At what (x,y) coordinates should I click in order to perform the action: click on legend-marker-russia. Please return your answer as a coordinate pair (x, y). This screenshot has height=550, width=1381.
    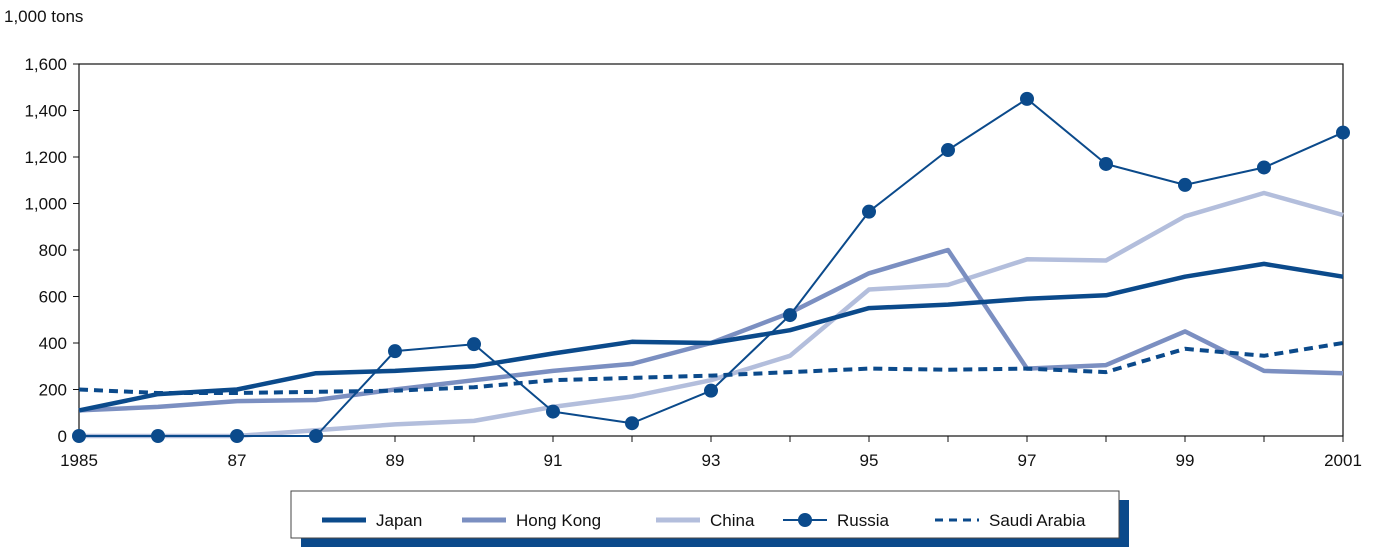
    Looking at the image, I should click on (805, 520).